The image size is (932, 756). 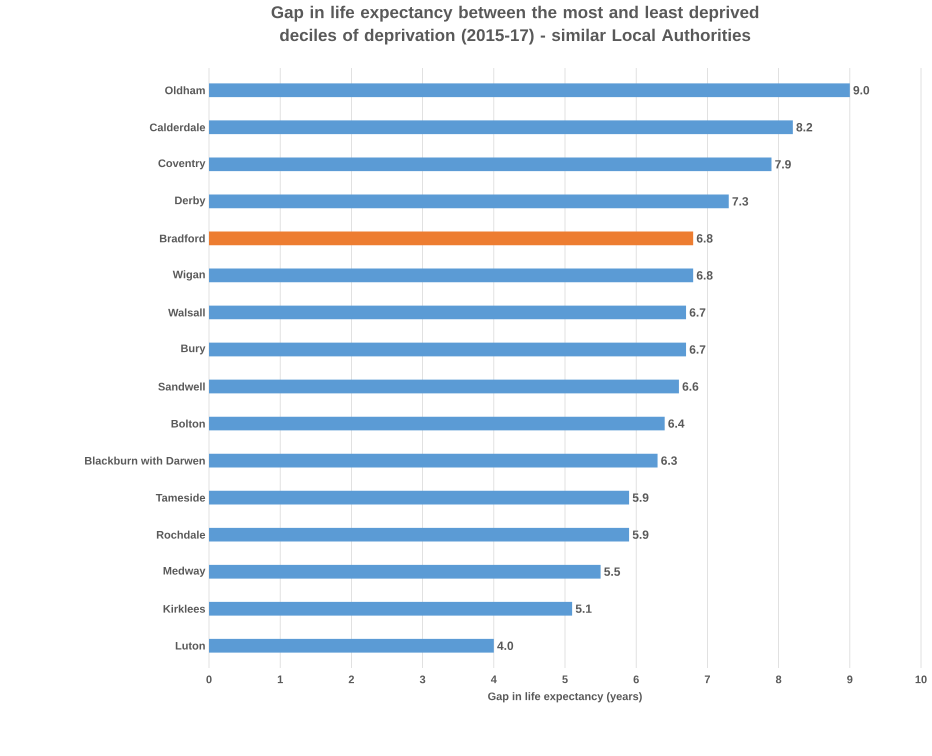 What do you see at coordinates (185, 608) in the screenshot?
I see `y-tick-label: Kirklees` at bounding box center [185, 608].